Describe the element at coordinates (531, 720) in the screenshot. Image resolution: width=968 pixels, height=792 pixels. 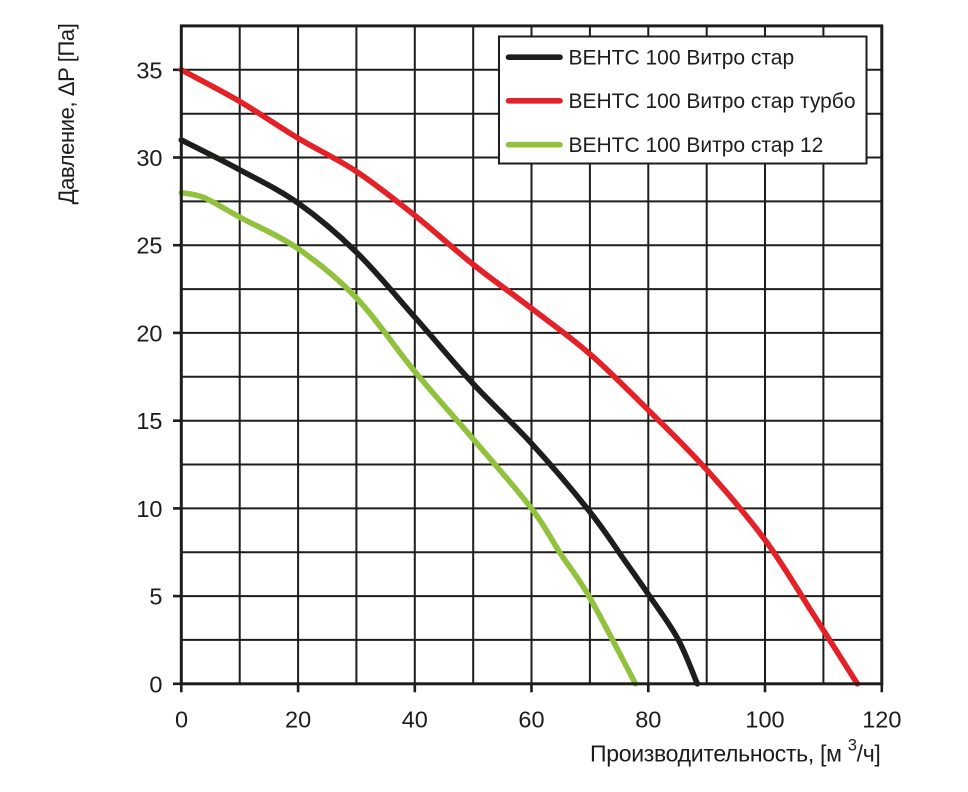
I see `svg-text: 60` at that location.